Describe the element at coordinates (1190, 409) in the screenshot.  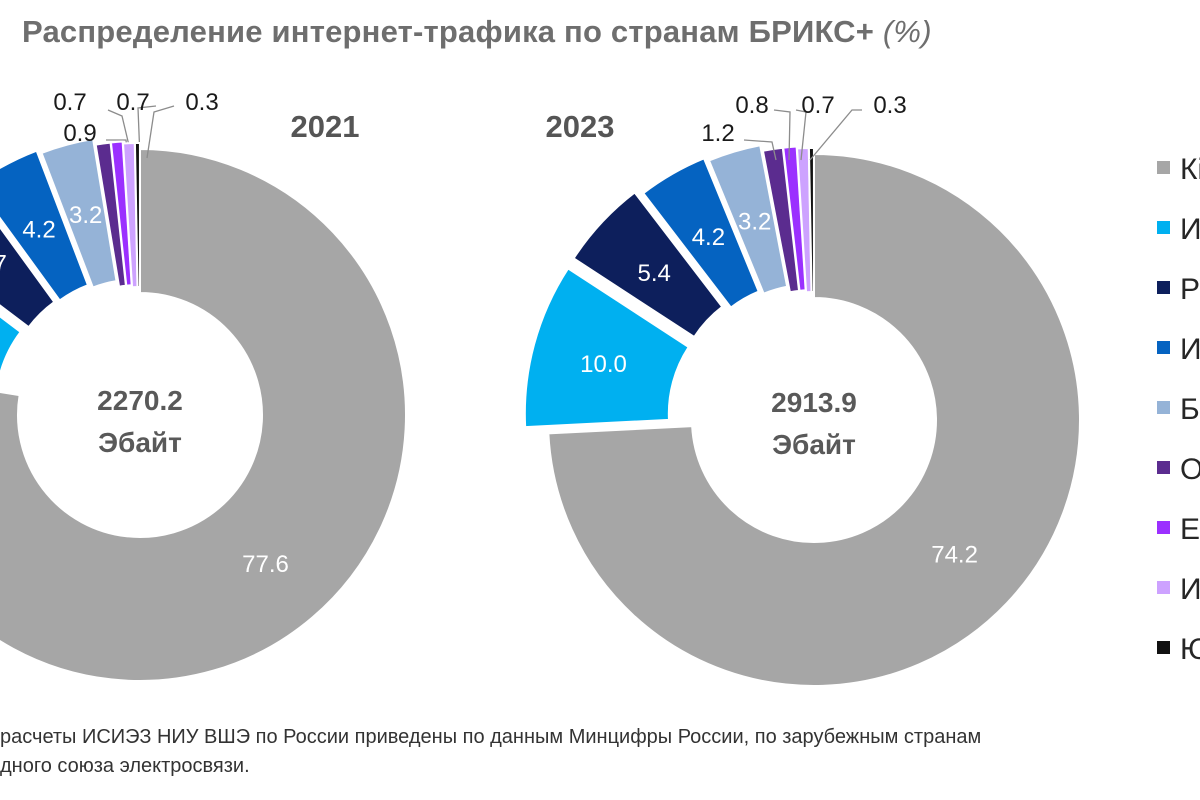
I see `legend-label: Б` at that location.